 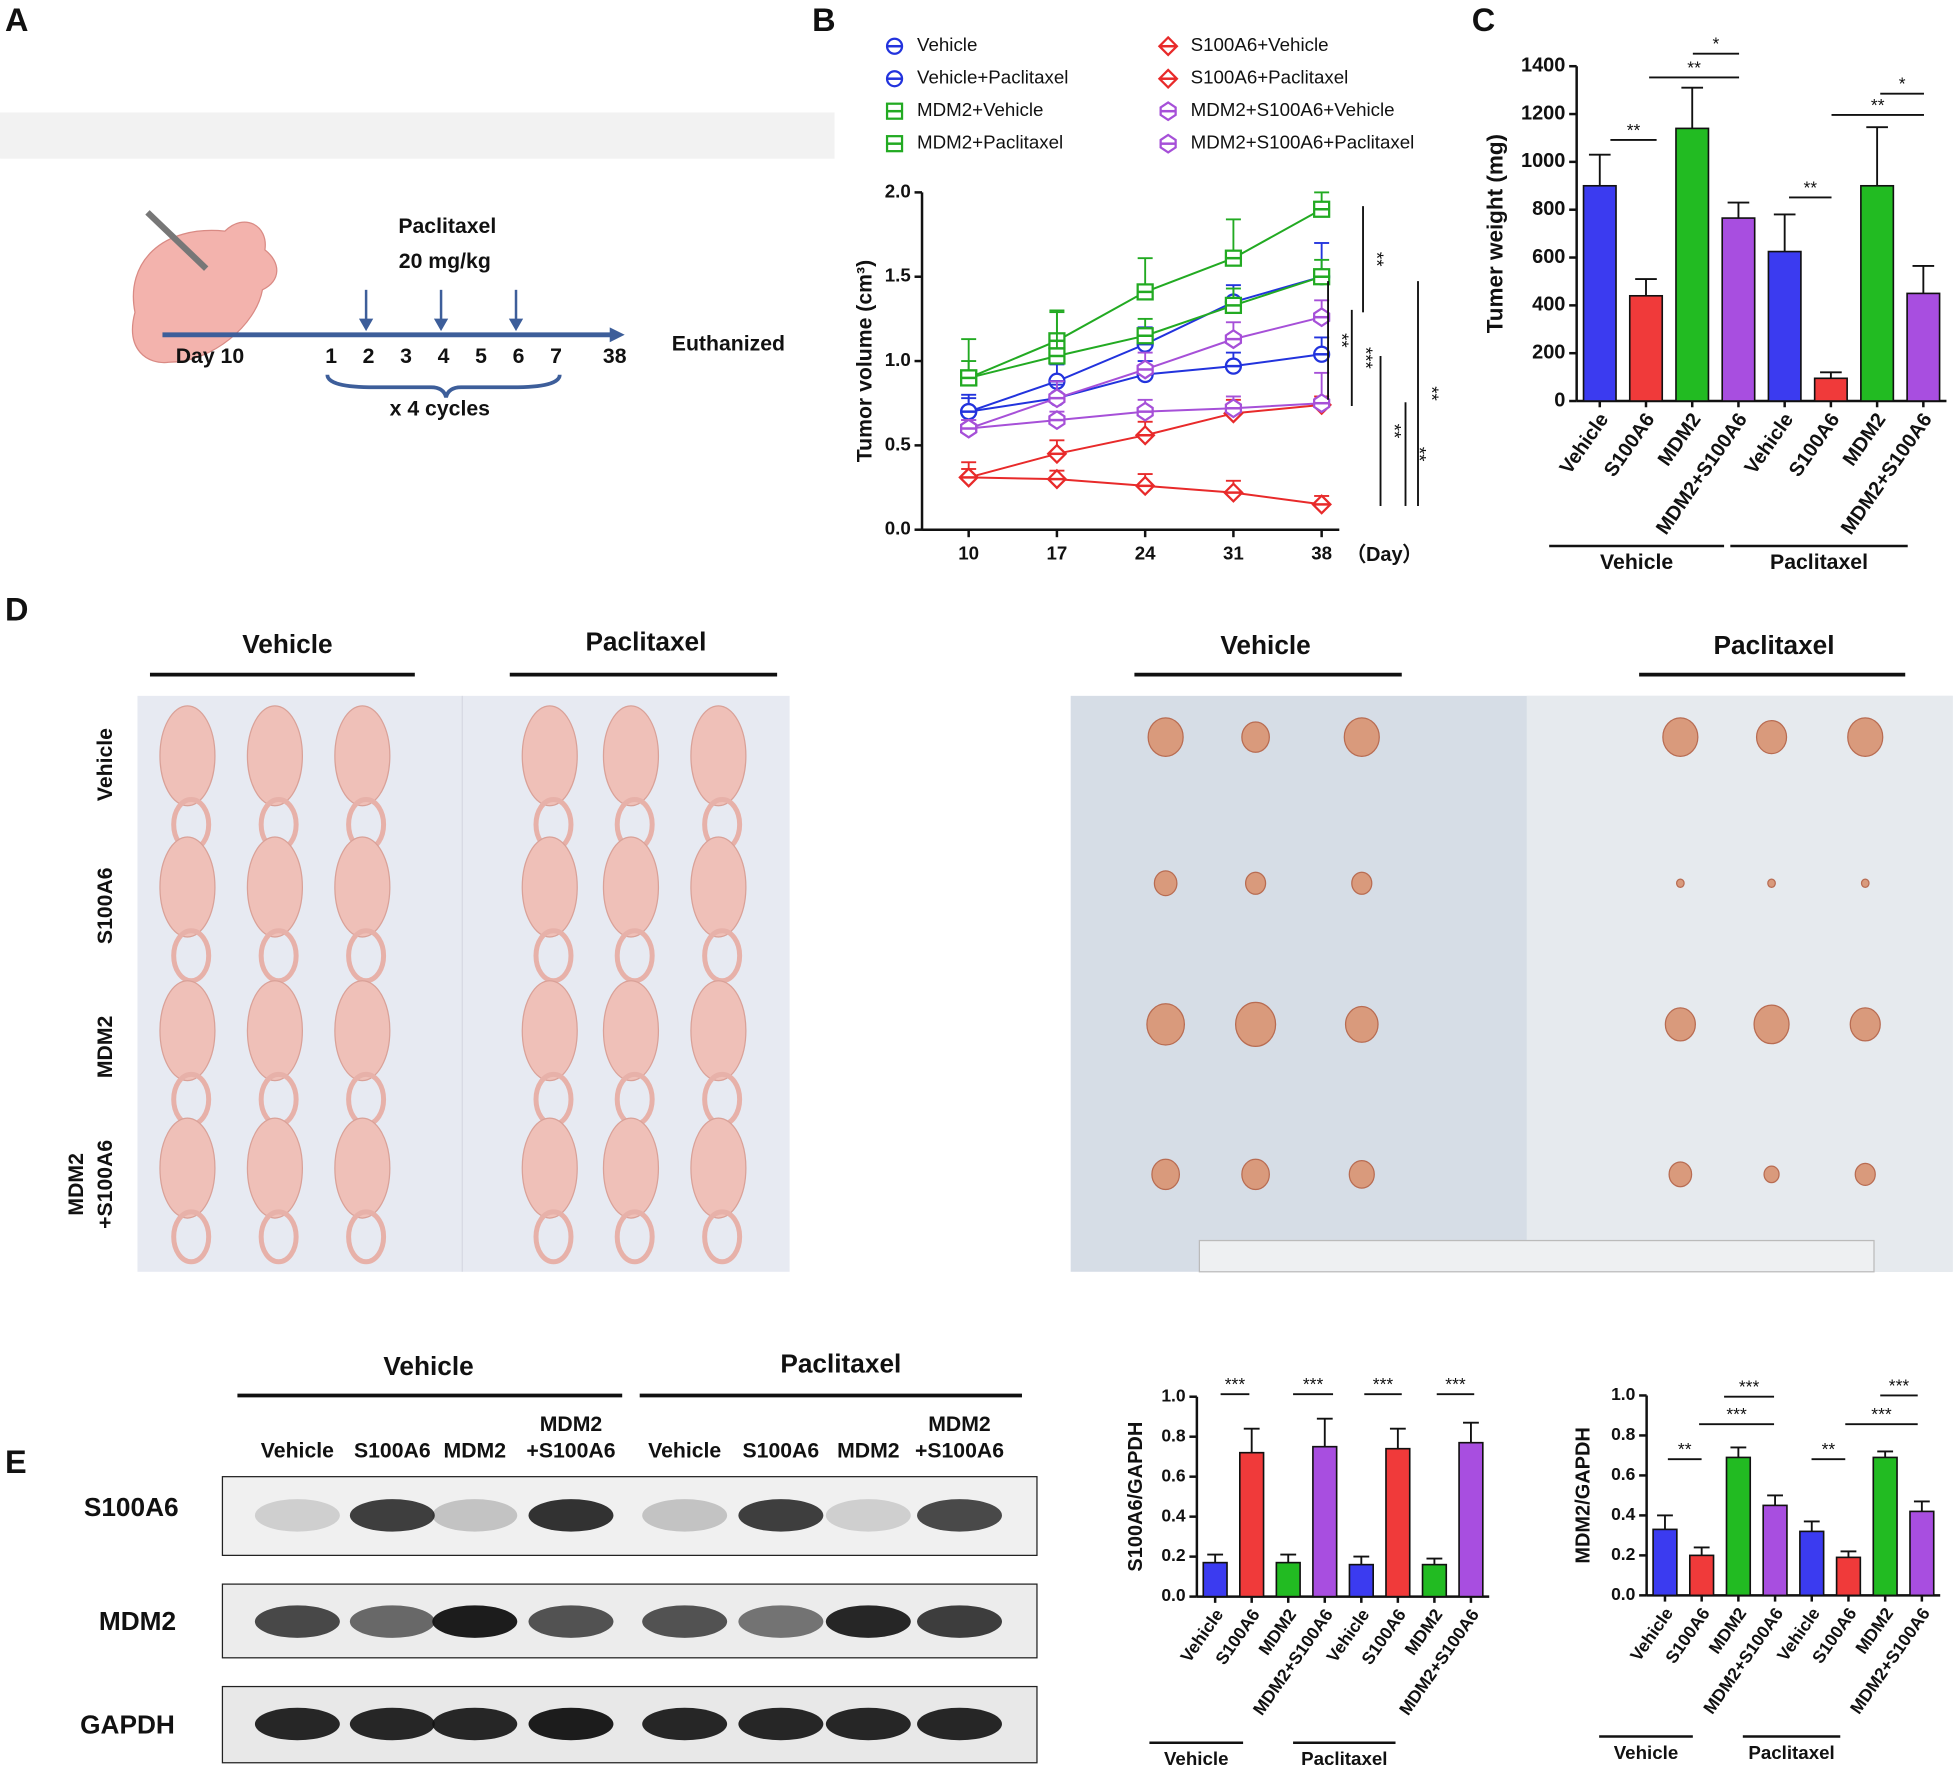 I want to click on tumors, so click(x=1515, y=954).